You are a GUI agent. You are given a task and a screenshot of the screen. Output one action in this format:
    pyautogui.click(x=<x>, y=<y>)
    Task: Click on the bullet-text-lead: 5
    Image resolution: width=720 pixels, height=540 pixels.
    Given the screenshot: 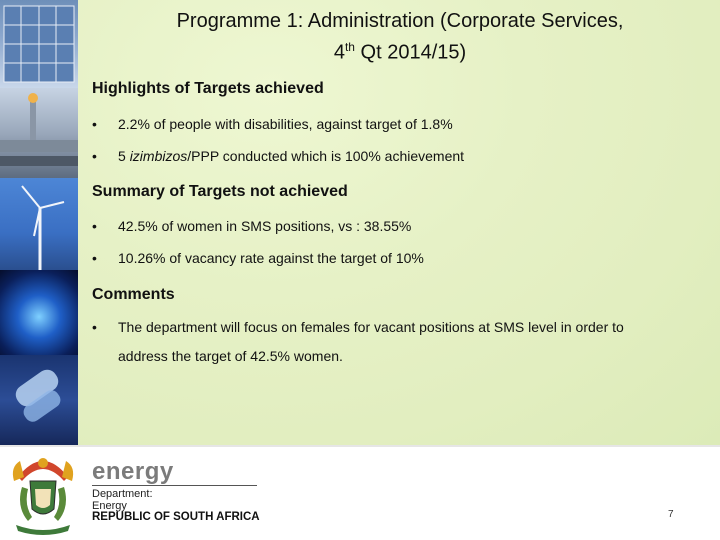 What is the action you would take?
    pyautogui.click(x=124, y=156)
    